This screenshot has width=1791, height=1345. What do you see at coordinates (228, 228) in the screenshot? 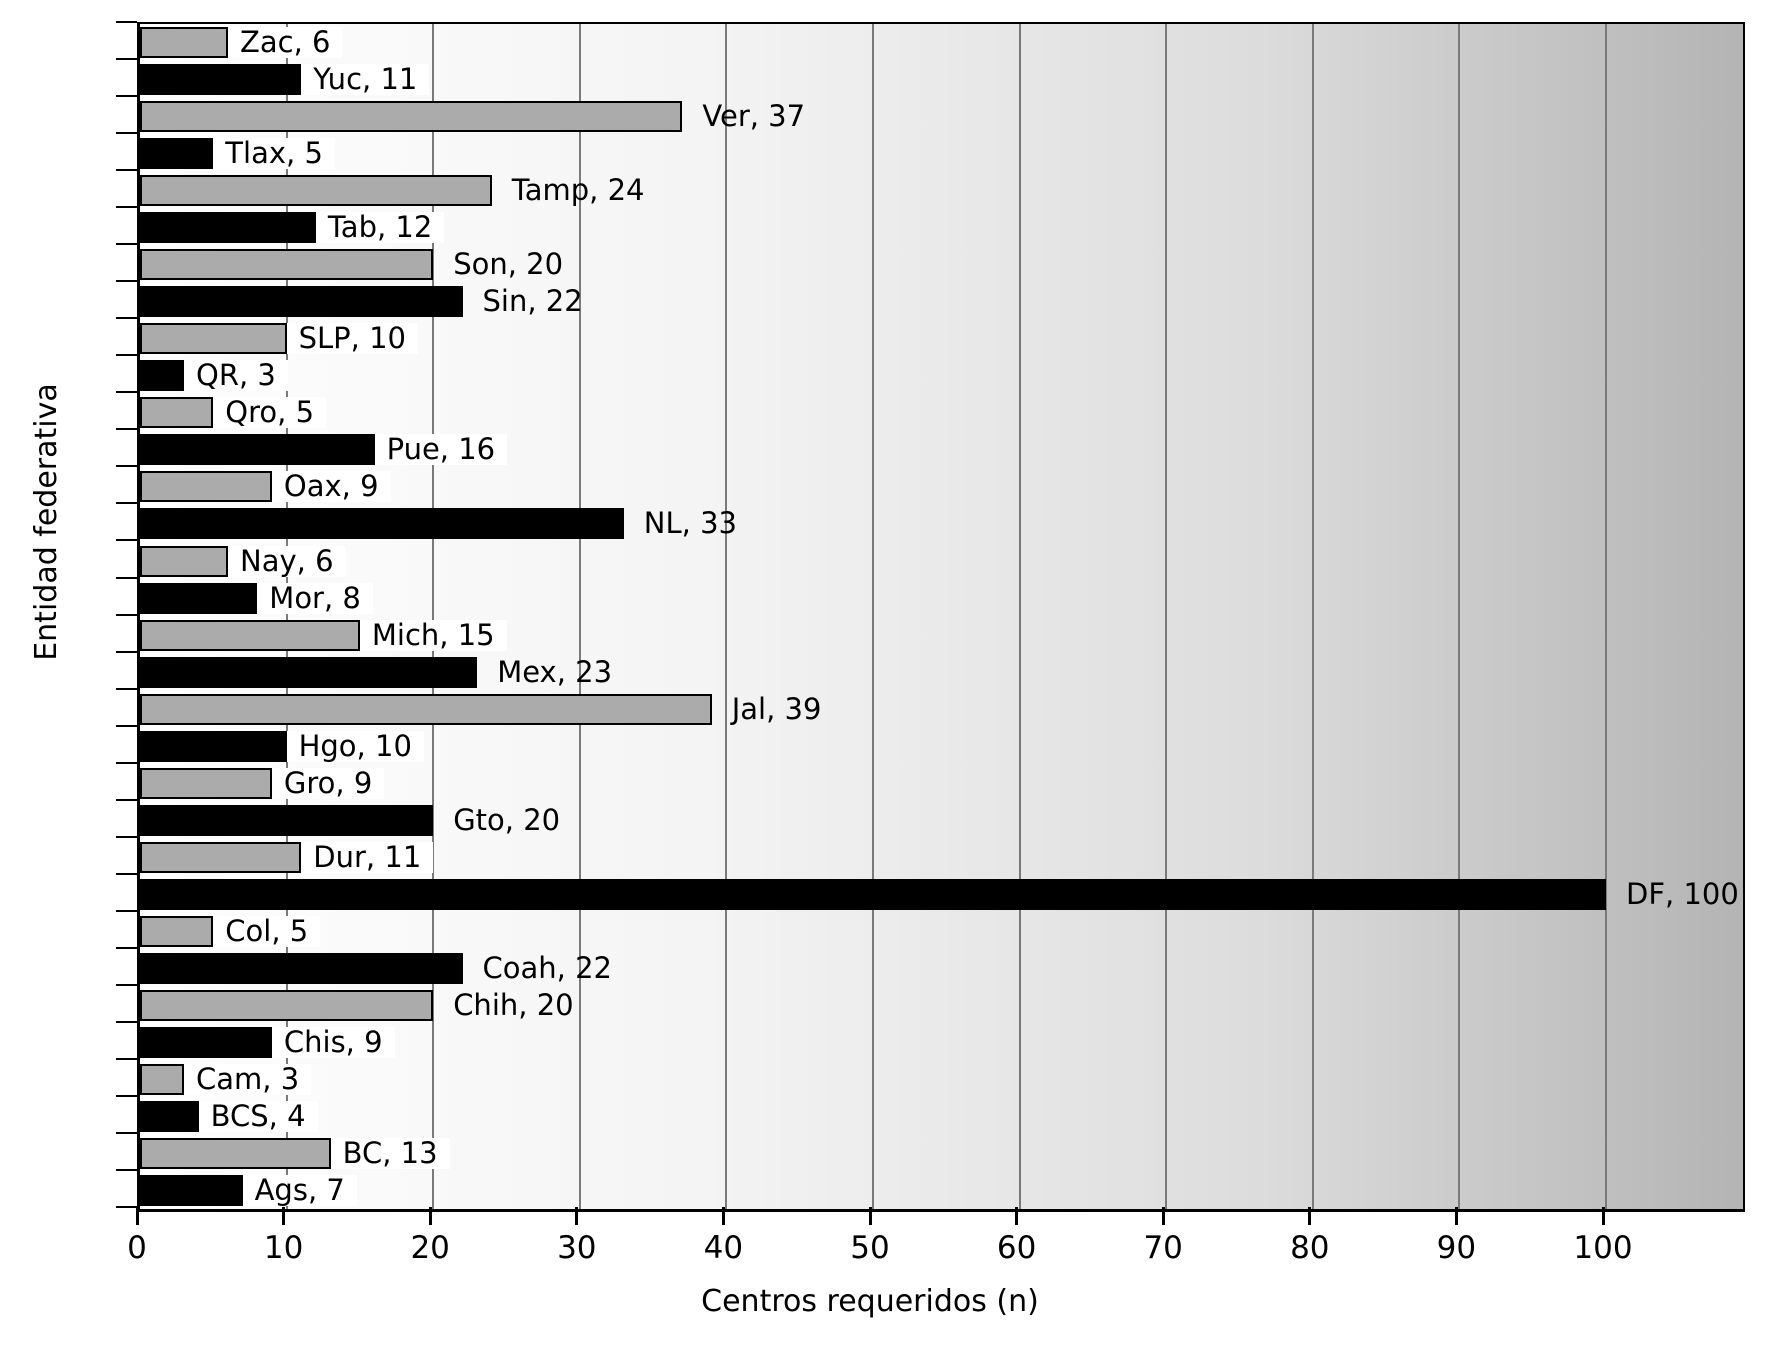
I see `bar-tab` at bounding box center [228, 228].